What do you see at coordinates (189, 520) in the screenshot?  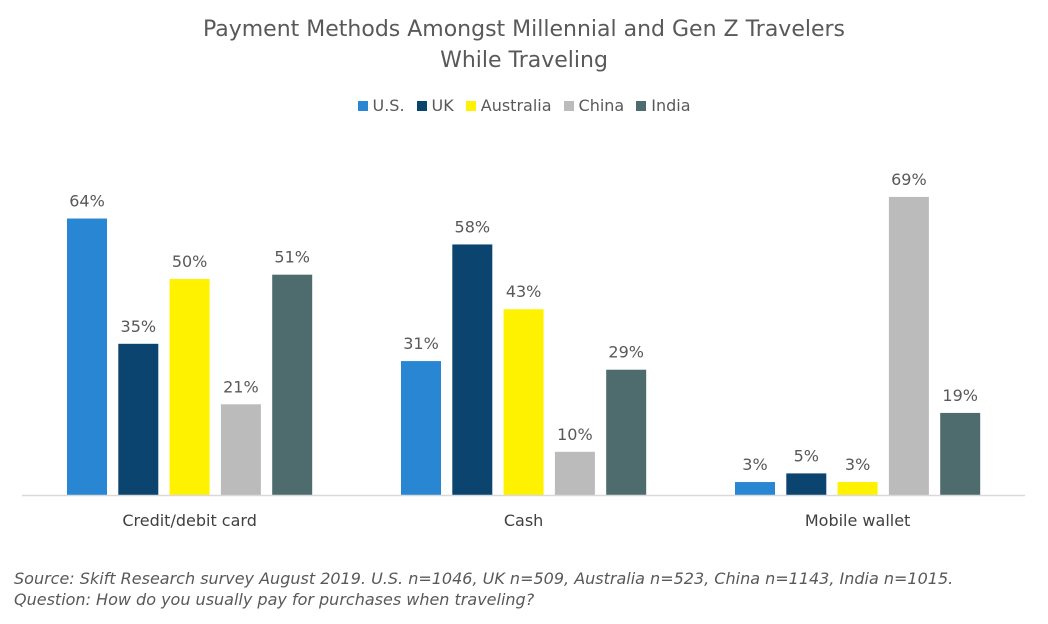 I see `category-label-credit-debit-card: Credit/debit card` at bounding box center [189, 520].